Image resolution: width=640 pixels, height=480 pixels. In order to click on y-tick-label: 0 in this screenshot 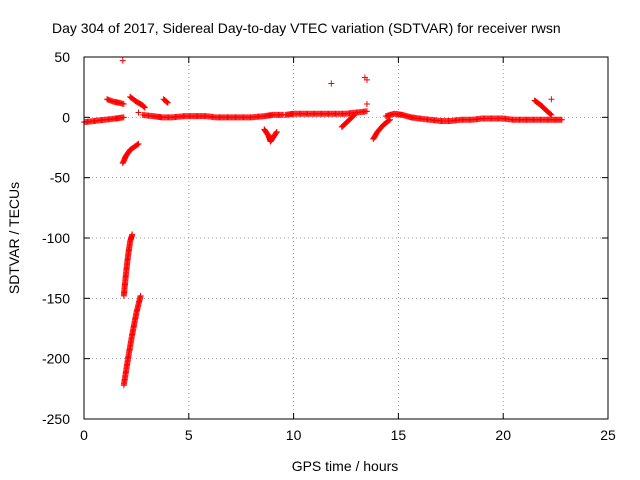, I will do `click(66, 117)`.